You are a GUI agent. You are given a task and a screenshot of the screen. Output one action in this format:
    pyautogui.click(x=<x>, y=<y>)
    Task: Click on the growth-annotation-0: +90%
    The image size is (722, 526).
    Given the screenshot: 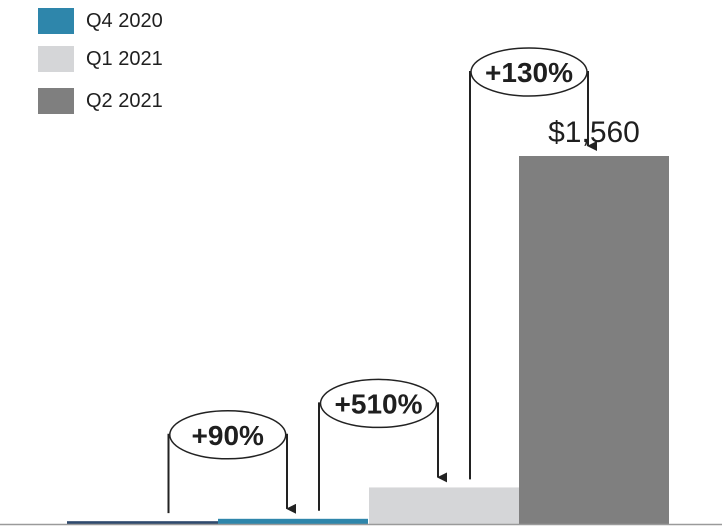 What is the action you would take?
    pyautogui.click(x=231, y=462)
    